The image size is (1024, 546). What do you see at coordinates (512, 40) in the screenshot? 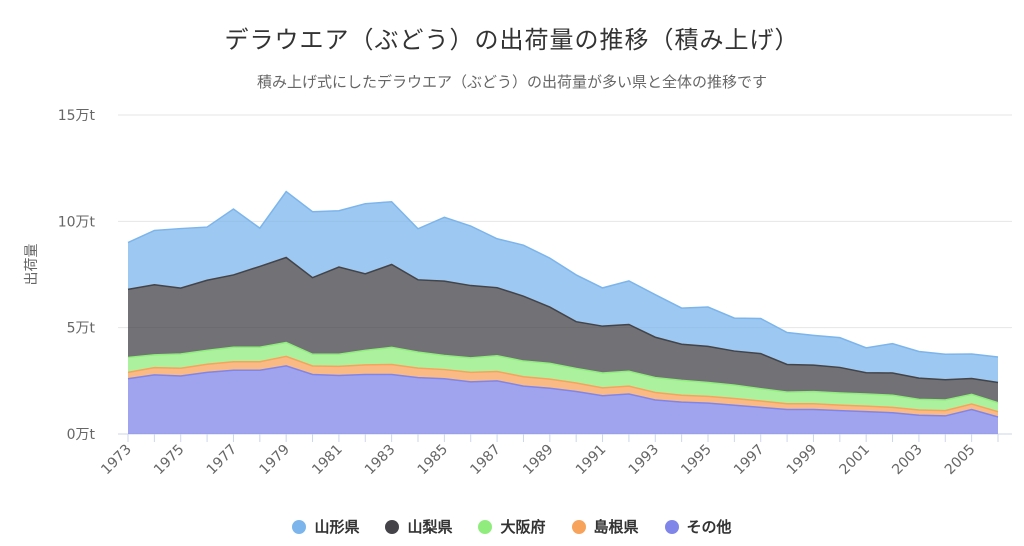
I see `chart-title: デラウエア（ぶどう）の出荷量の推移（積み上げ）` at bounding box center [512, 40].